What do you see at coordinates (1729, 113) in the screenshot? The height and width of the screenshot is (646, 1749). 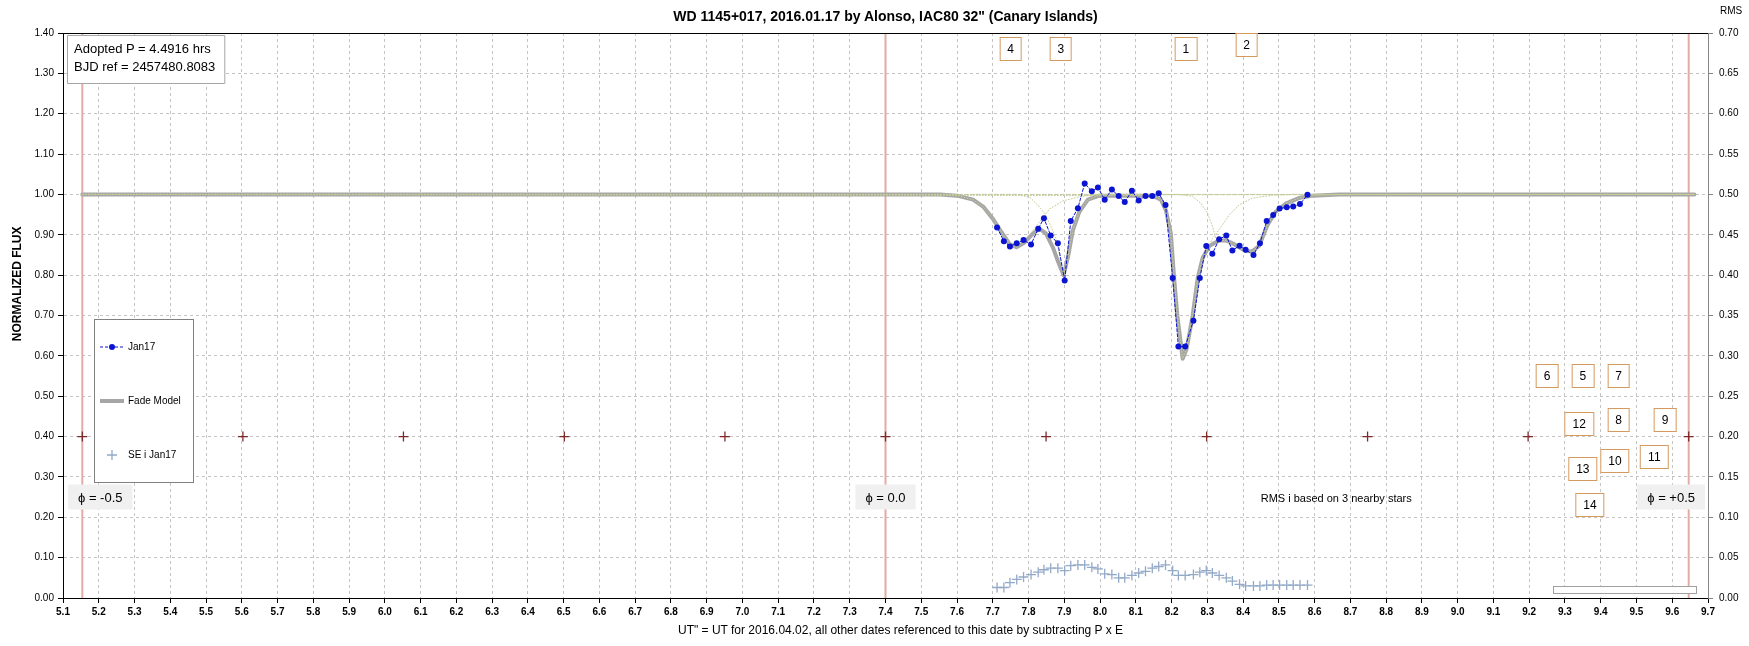 I see `y2-tick-label: 0.60` at bounding box center [1729, 113].